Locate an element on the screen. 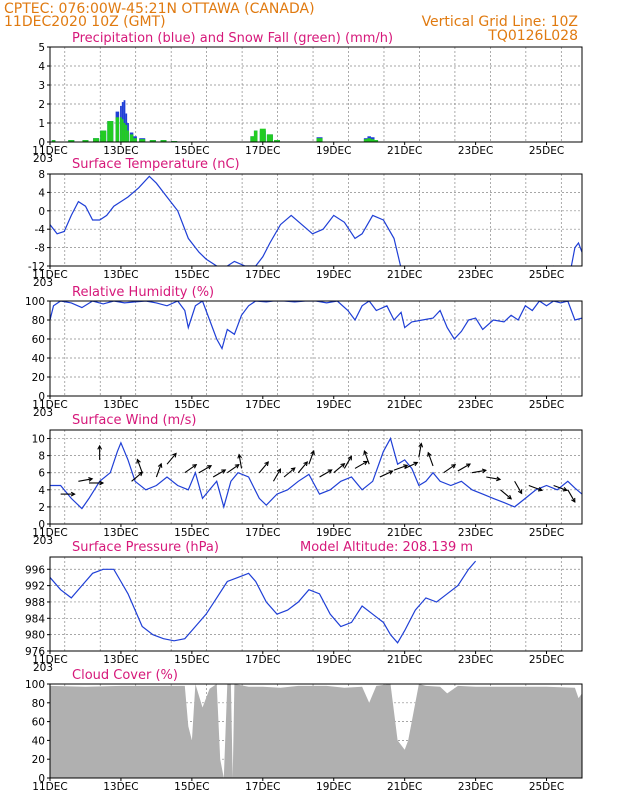  pressure-title: Surface Pressure (hPa) is located at coordinates (145, 547).